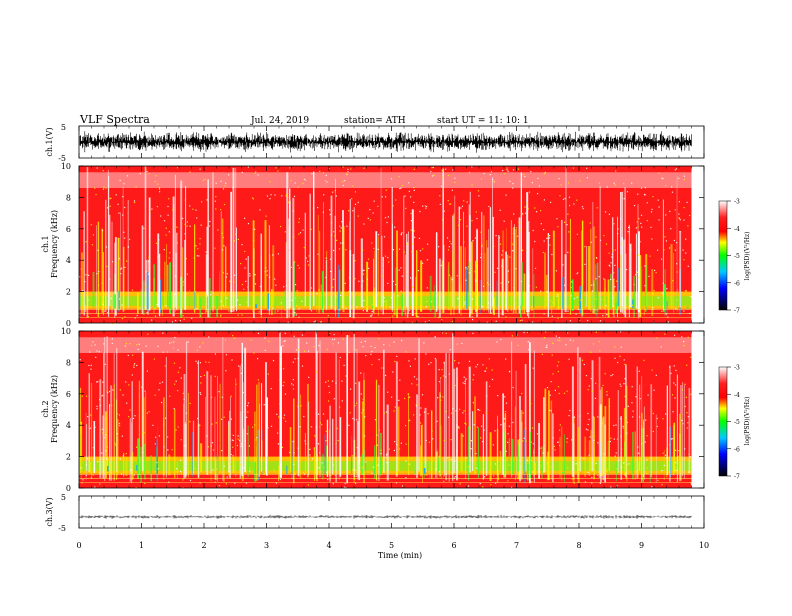 The height and width of the screenshot is (616, 792). I want to click on ch1-colorbar-tick-label: -7, so click(737, 311).